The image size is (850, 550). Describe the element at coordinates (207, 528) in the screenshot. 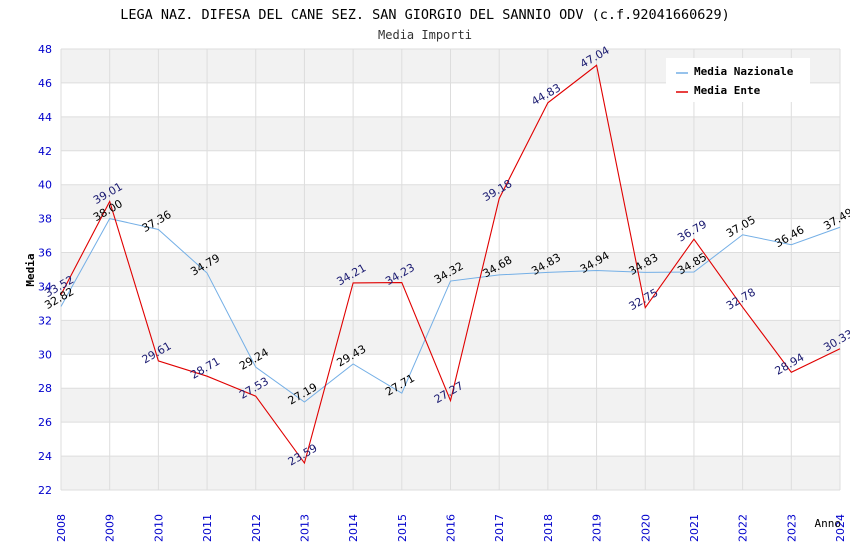

I see `x-tick-label: 2011` at that location.